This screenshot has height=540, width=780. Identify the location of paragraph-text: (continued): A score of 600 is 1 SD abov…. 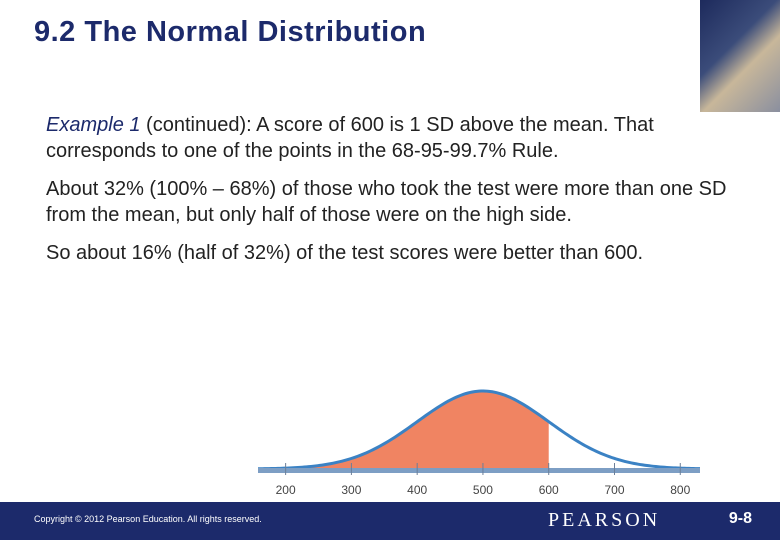
(350, 138).